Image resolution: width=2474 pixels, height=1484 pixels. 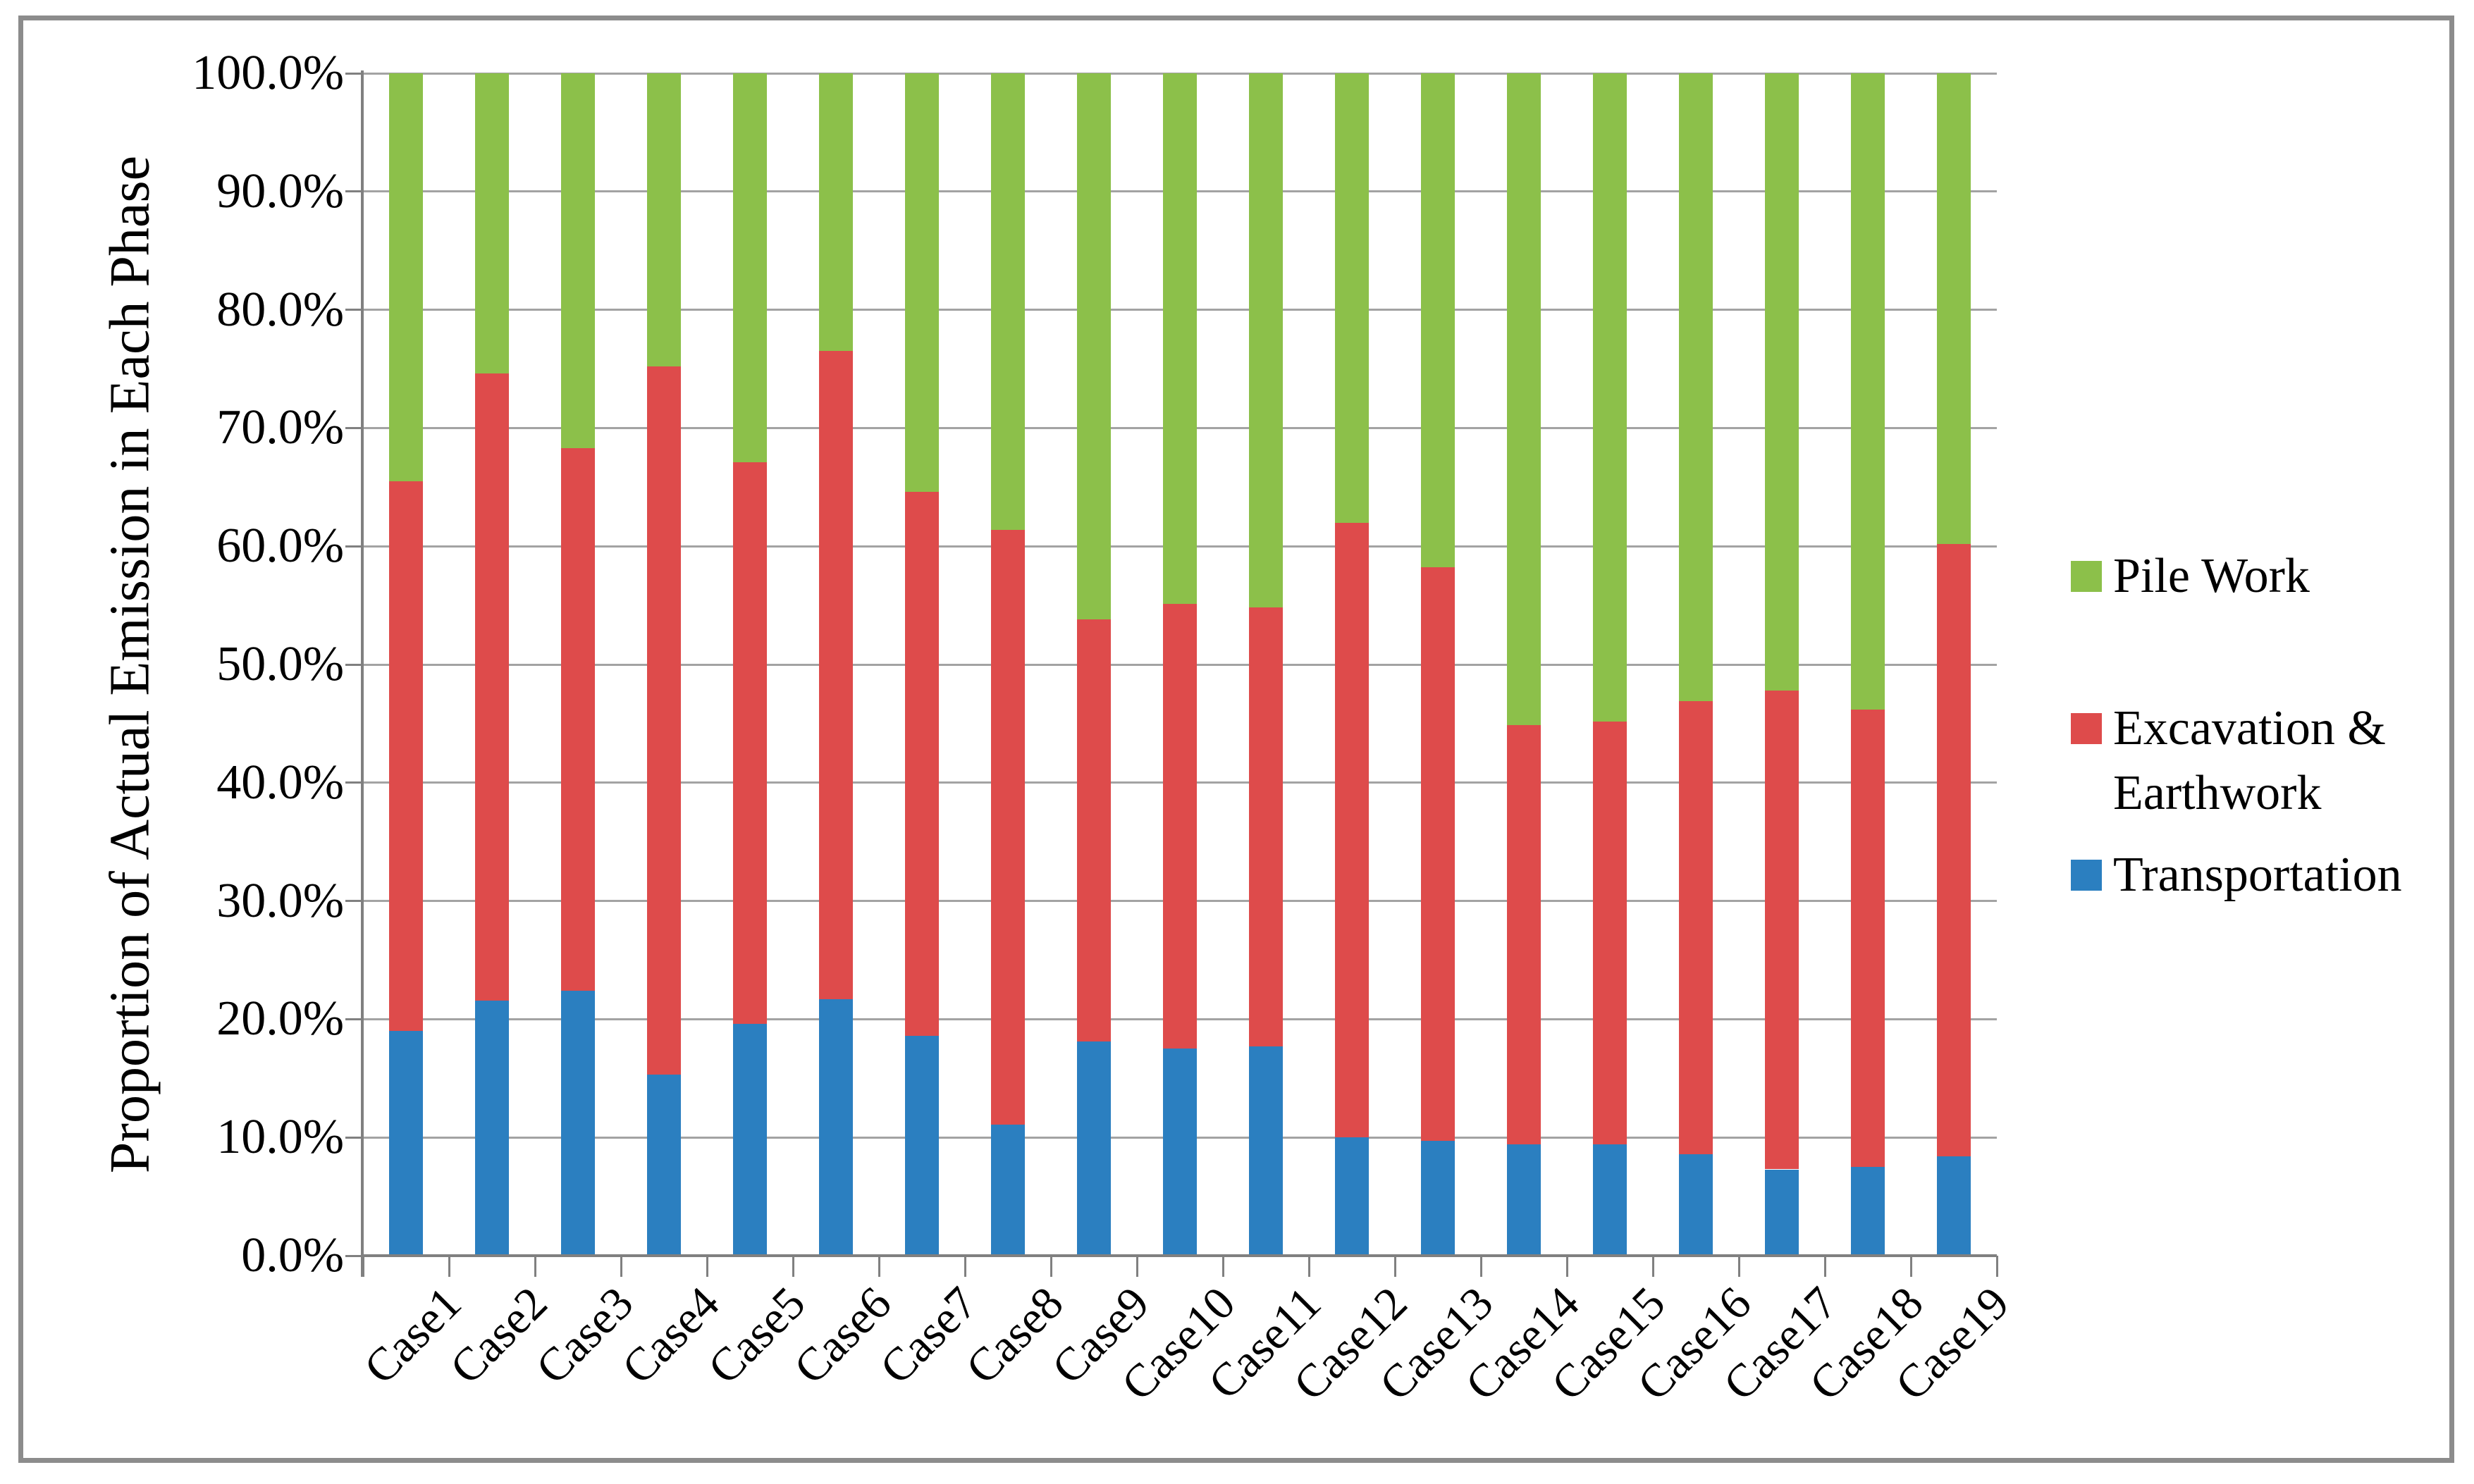 I want to click on legend-item-pile-work: Pile Work, so click(x=2190, y=576).